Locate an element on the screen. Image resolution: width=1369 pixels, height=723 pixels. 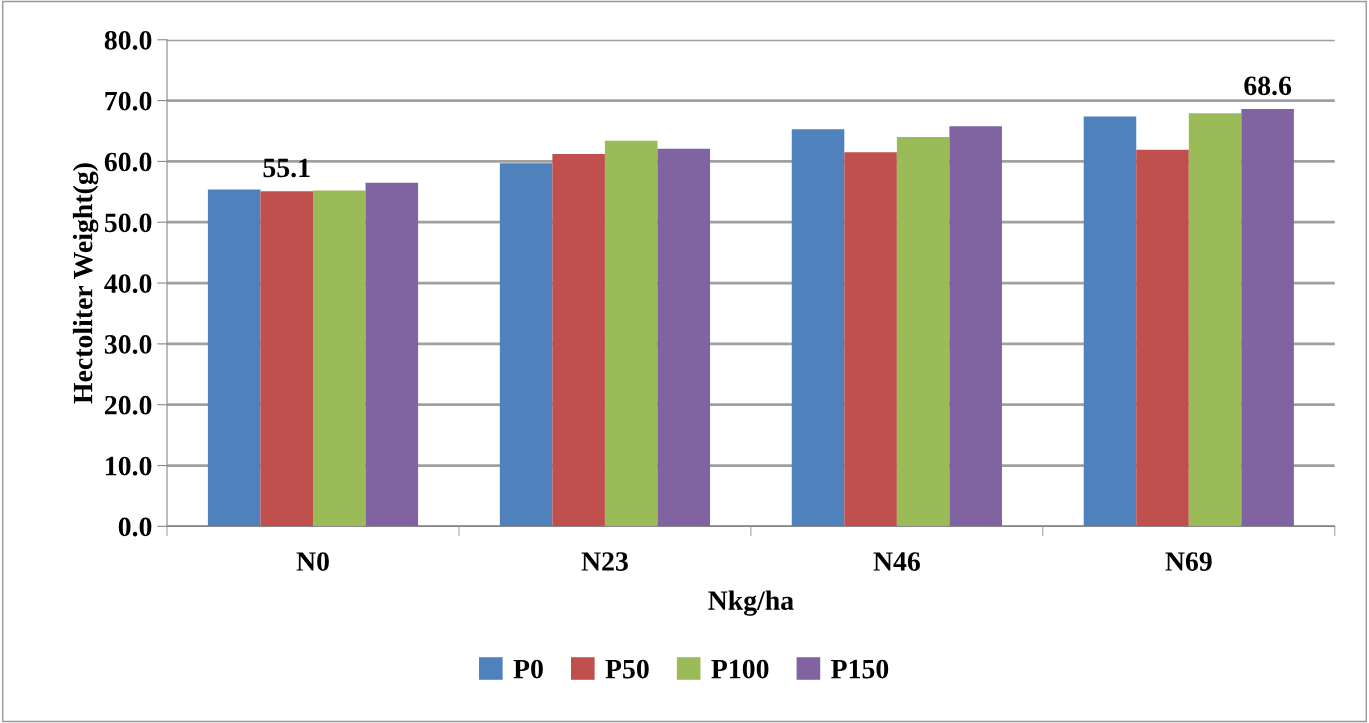
y-axis-title: Hectoliter Weight(g) is located at coordinates (85, 283).